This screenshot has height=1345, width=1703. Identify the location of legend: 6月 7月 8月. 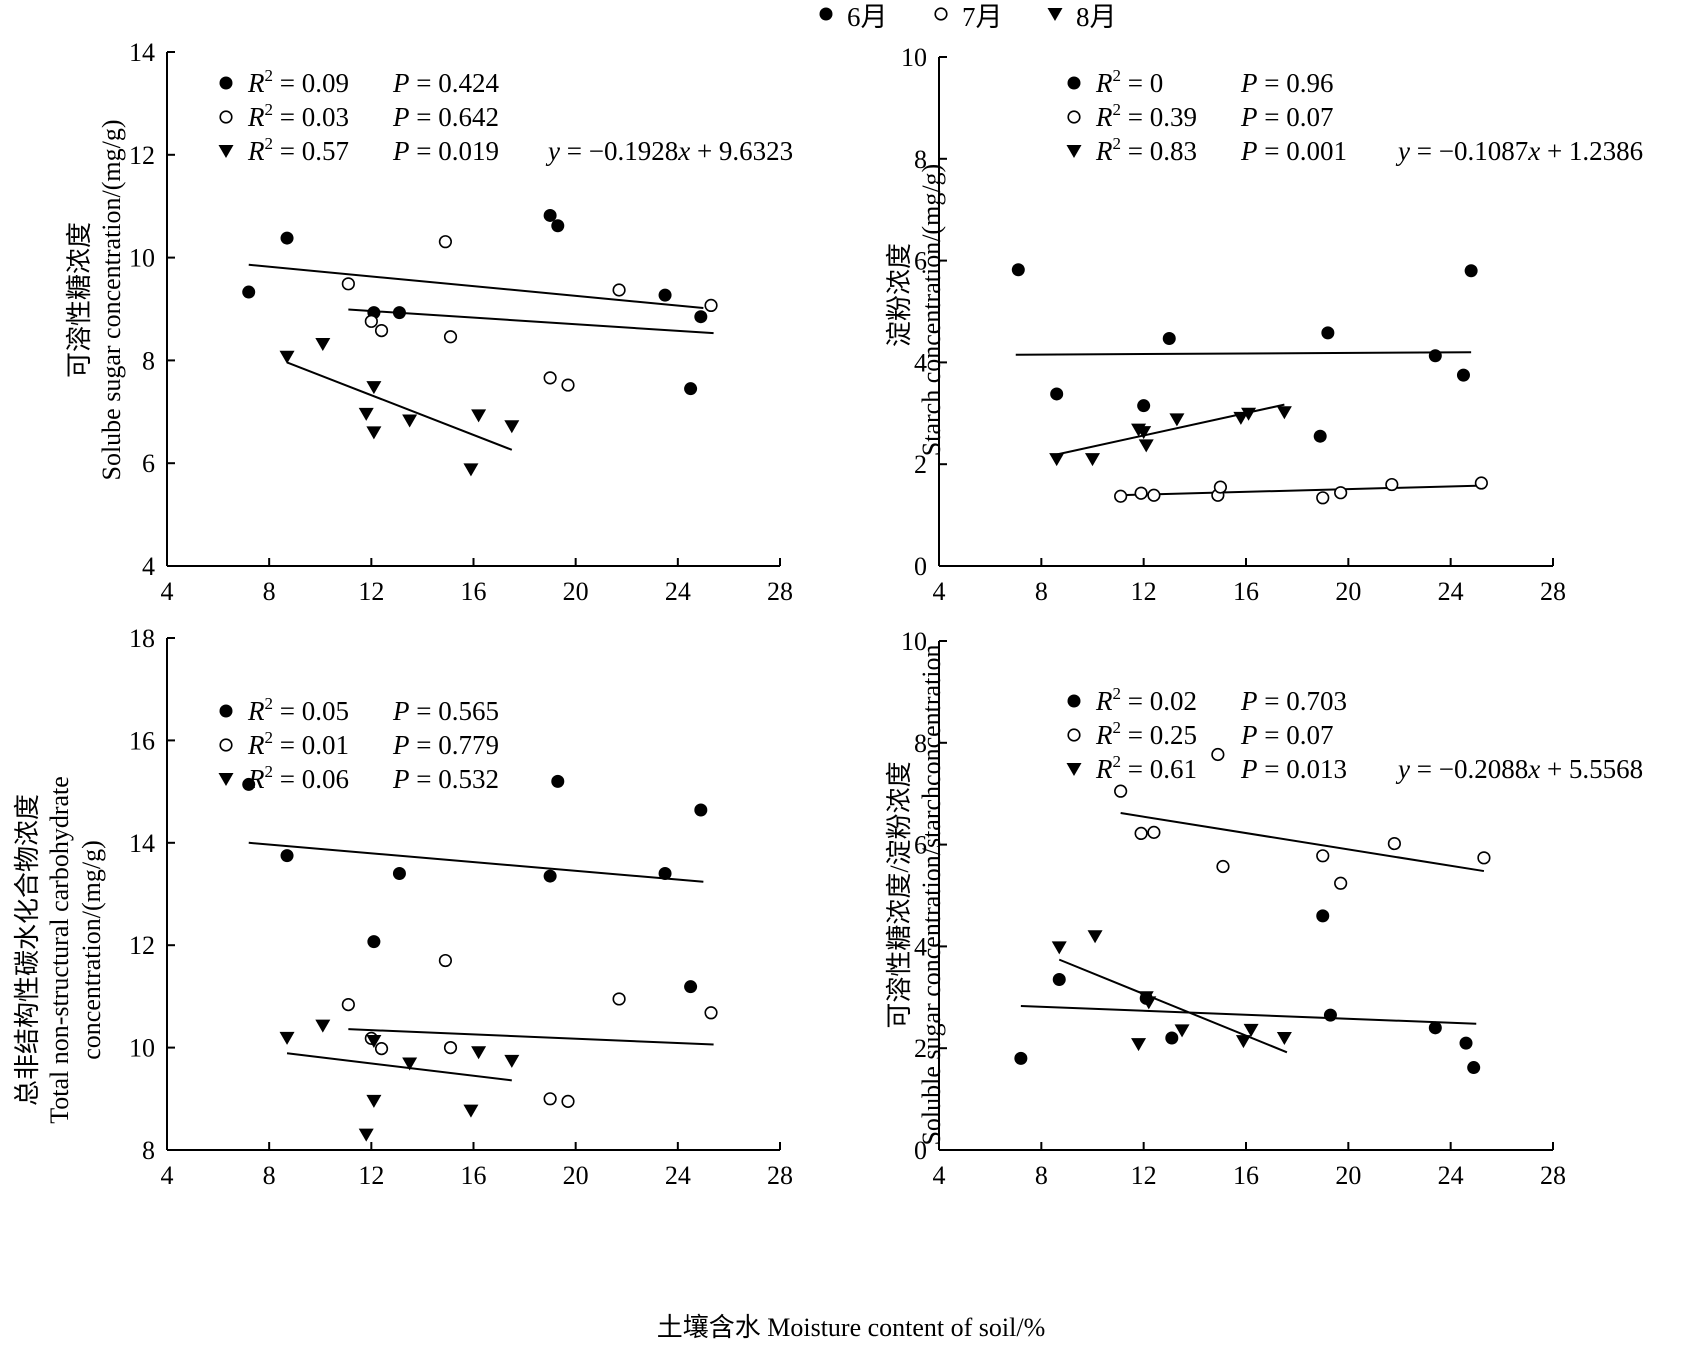
(968, 17).